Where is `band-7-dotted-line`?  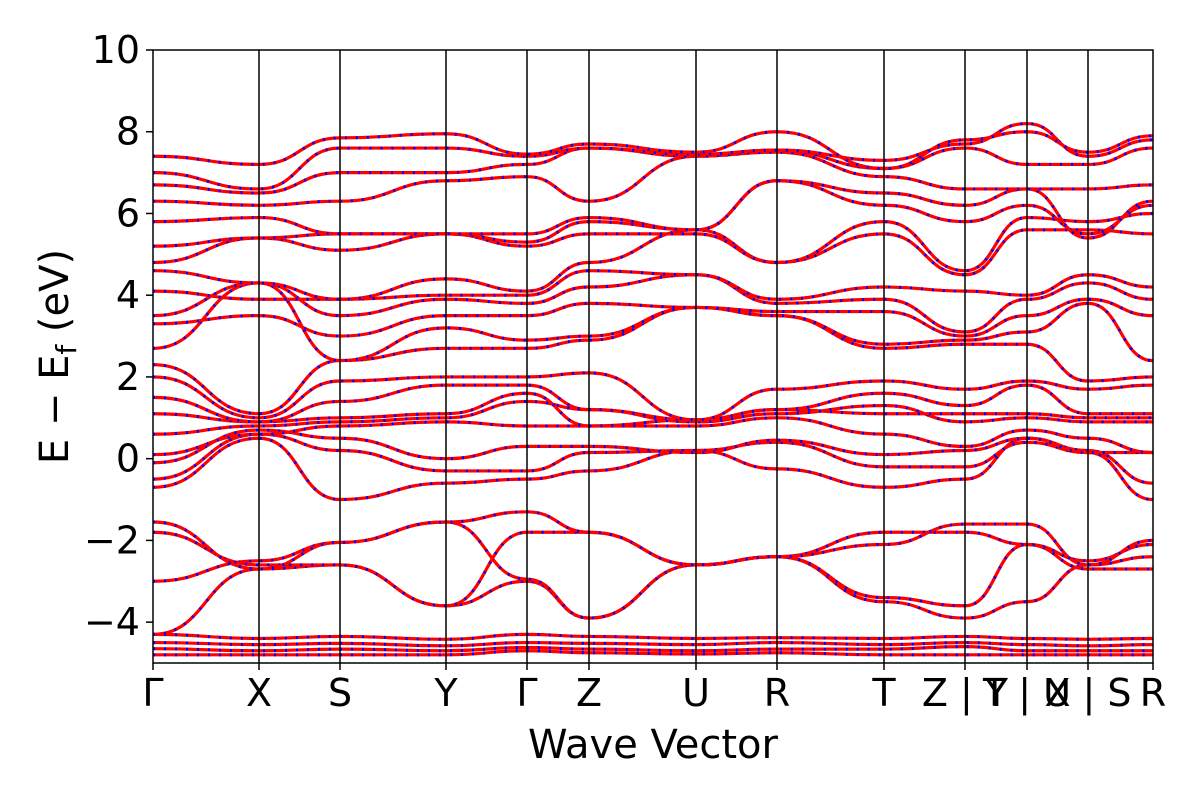
band-7-dotted-line is located at coordinates (653, 569).